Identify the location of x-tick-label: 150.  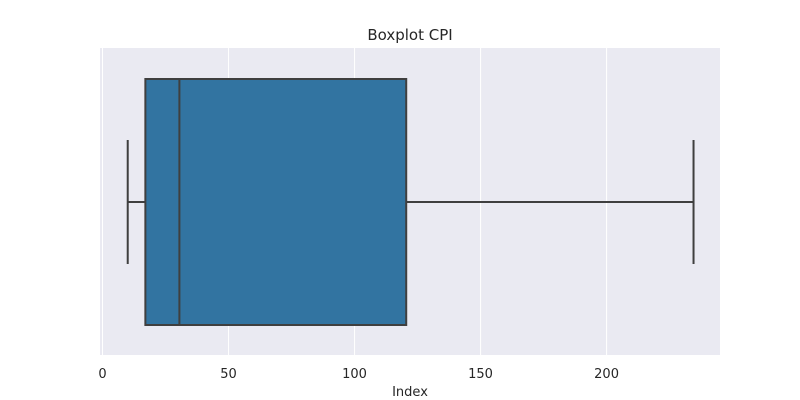
(480, 374).